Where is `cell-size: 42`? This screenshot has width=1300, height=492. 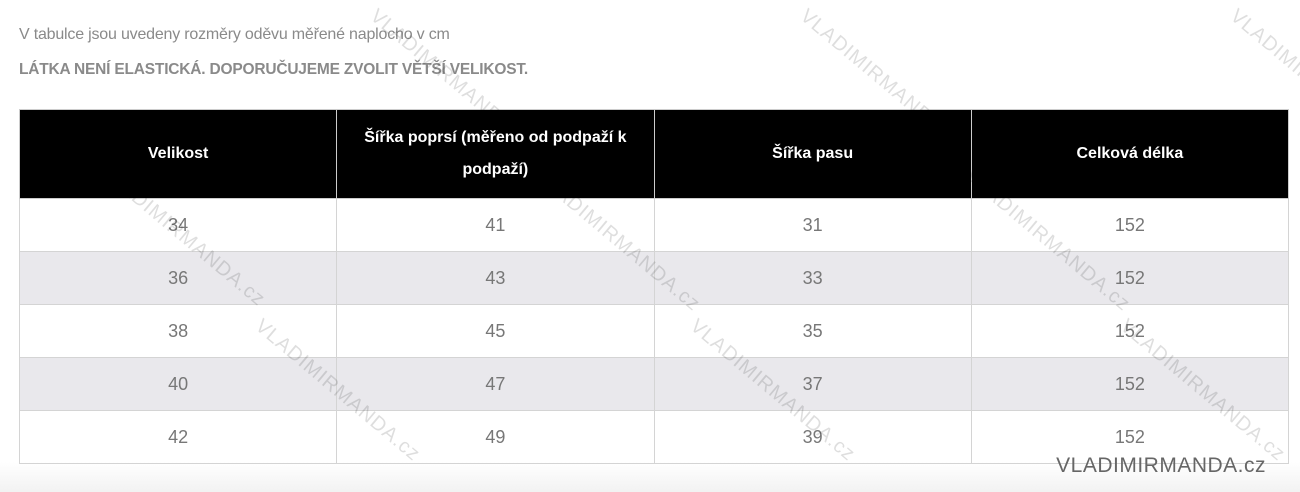
cell-size: 42 is located at coordinates (178, 437).